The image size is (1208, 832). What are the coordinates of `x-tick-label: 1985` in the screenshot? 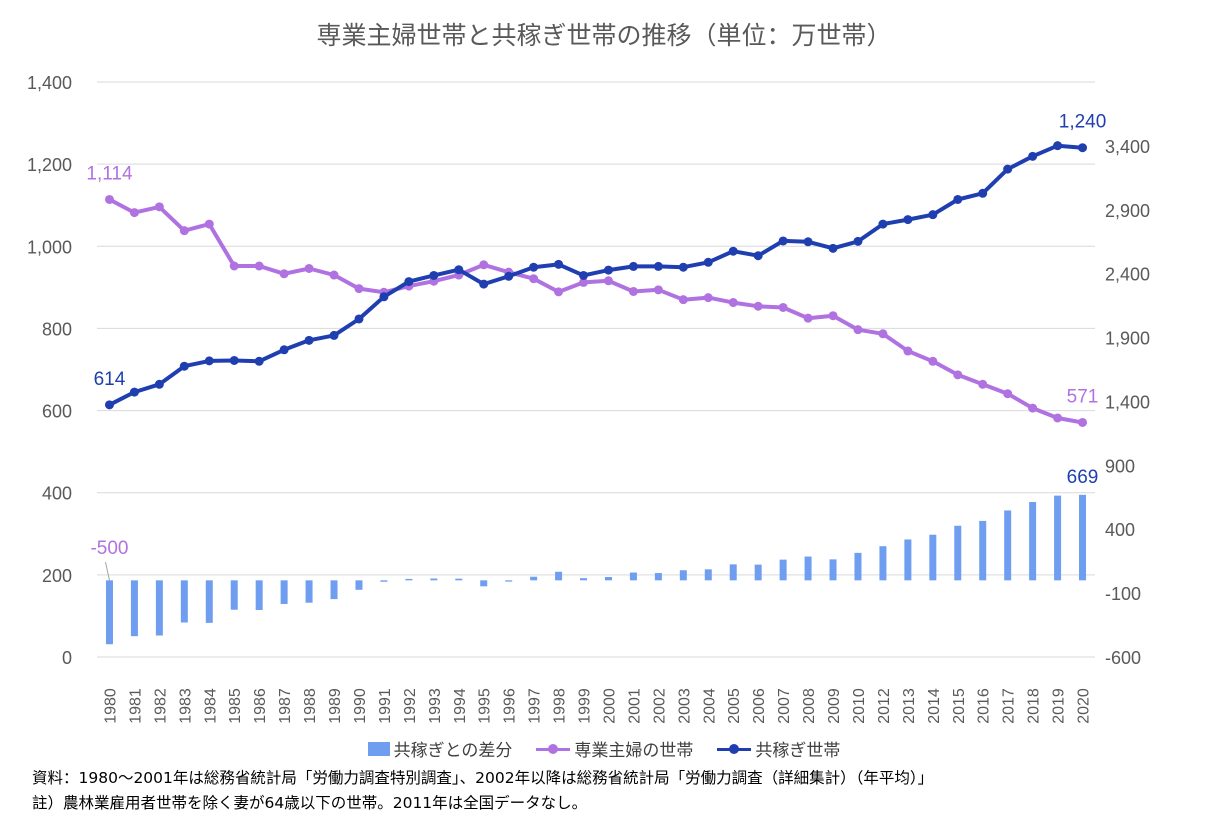 It's located at (235, 706).